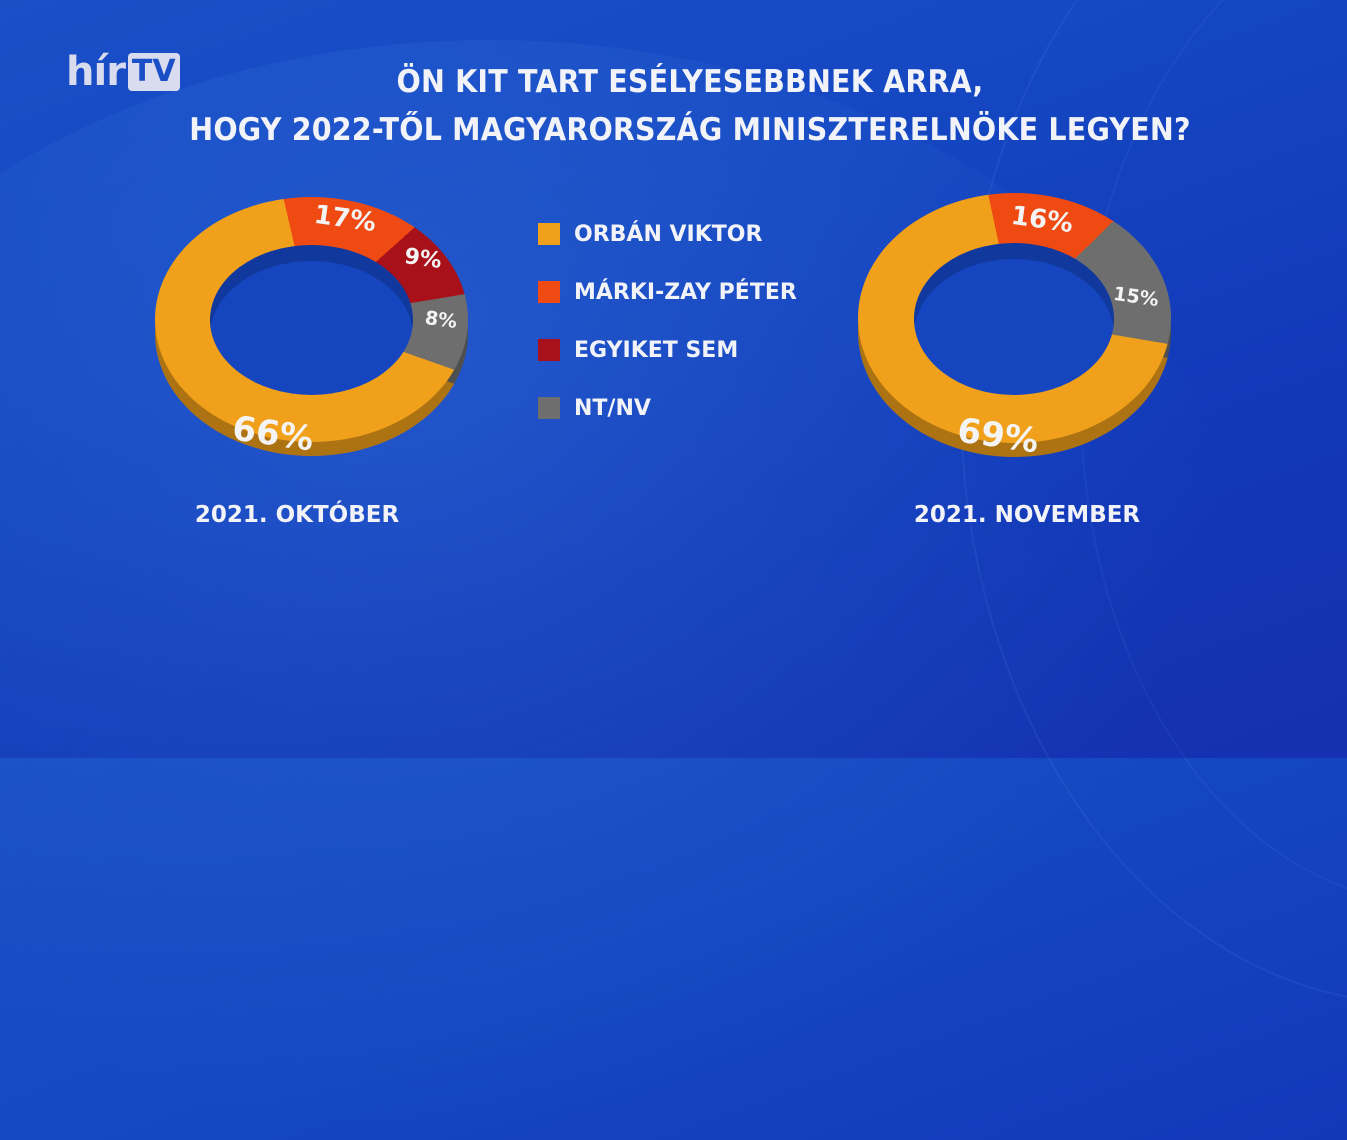 The width and height of the screenshot is (1347, 1140). I want to click on logo-text-tv: TV, so click(153, 72).